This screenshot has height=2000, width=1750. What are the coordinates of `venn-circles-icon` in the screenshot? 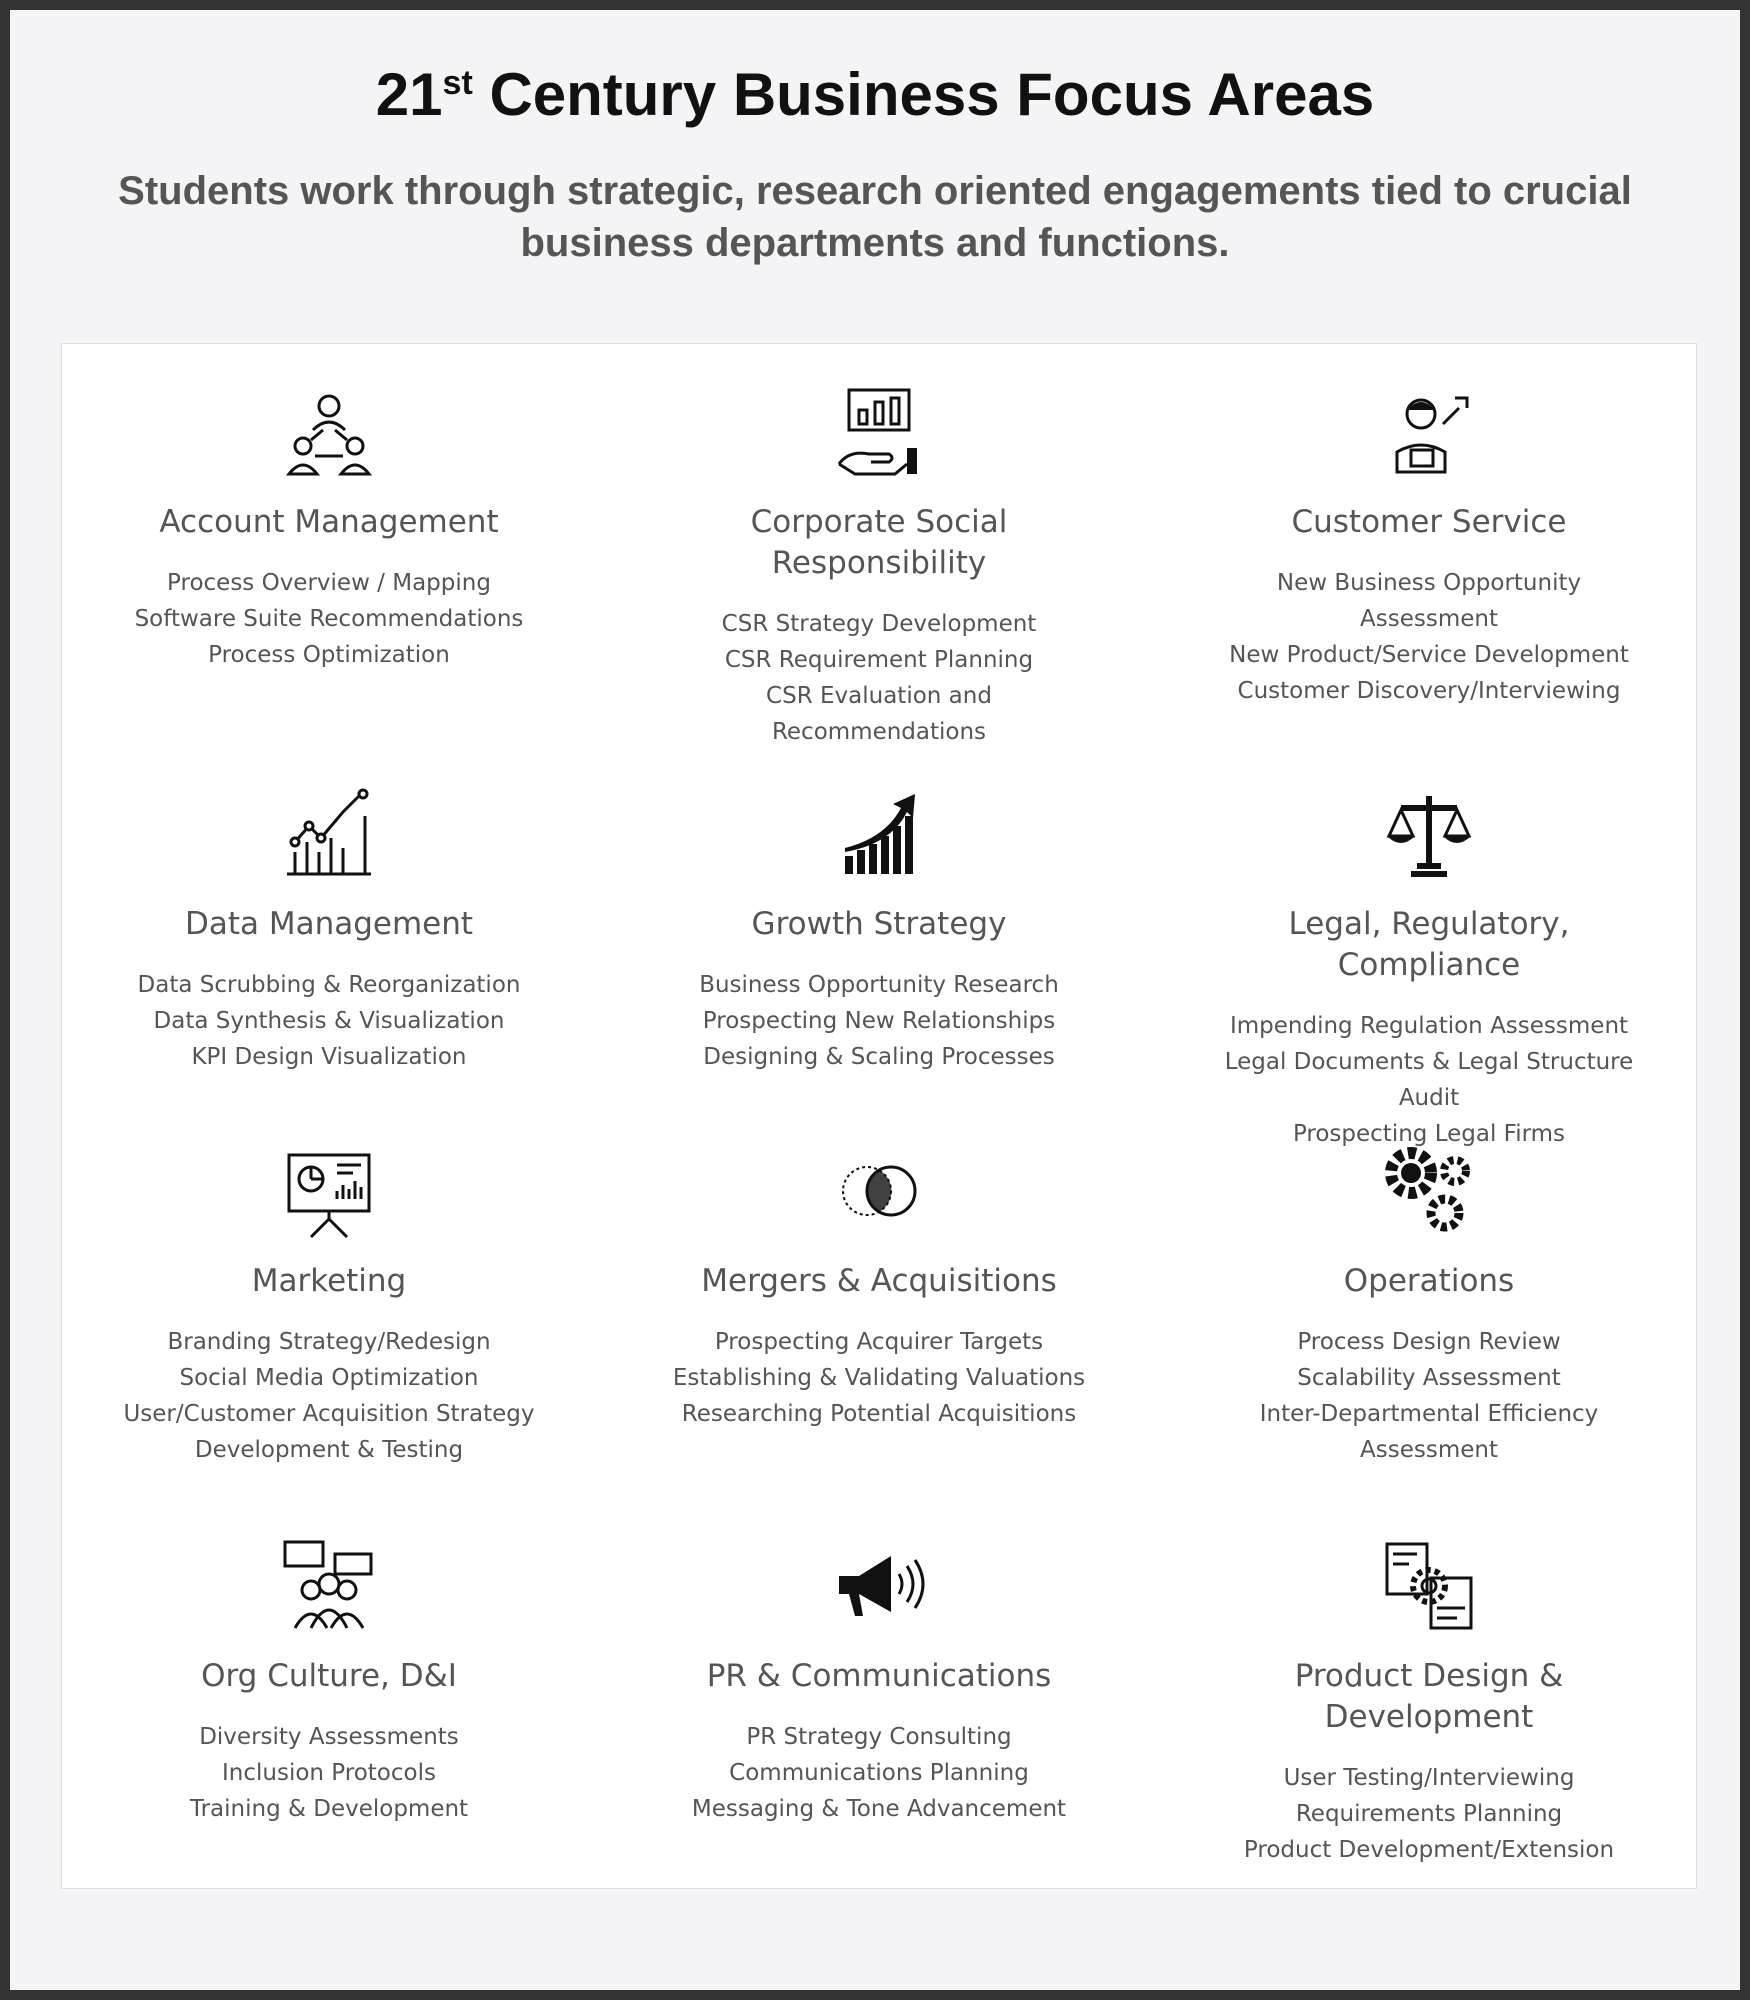 It's located at (879, 1191).